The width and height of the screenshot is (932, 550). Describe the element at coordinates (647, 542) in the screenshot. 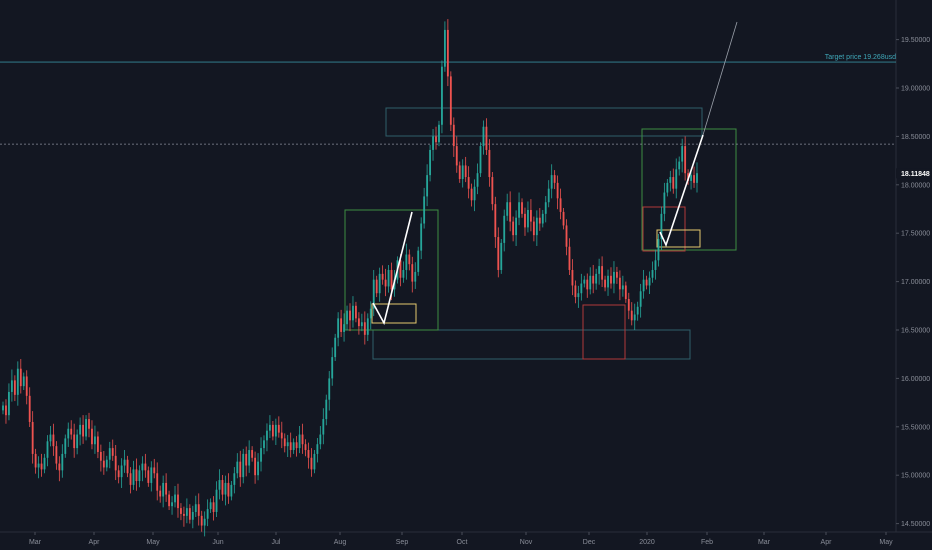

I see `x-tick-label: 2020` at that location.